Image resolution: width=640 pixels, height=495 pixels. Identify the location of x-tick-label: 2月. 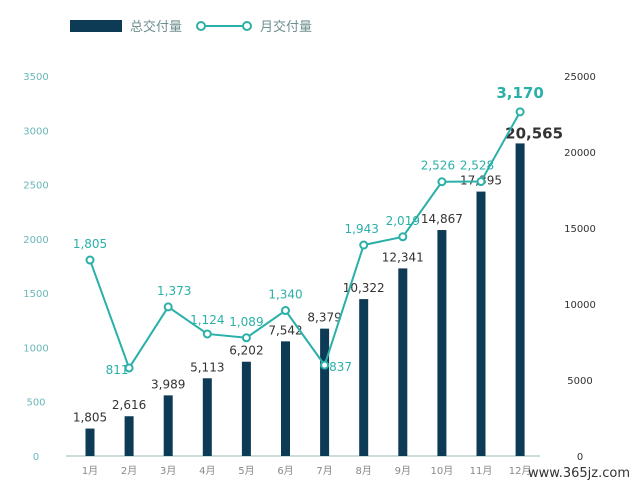
(129, 471).